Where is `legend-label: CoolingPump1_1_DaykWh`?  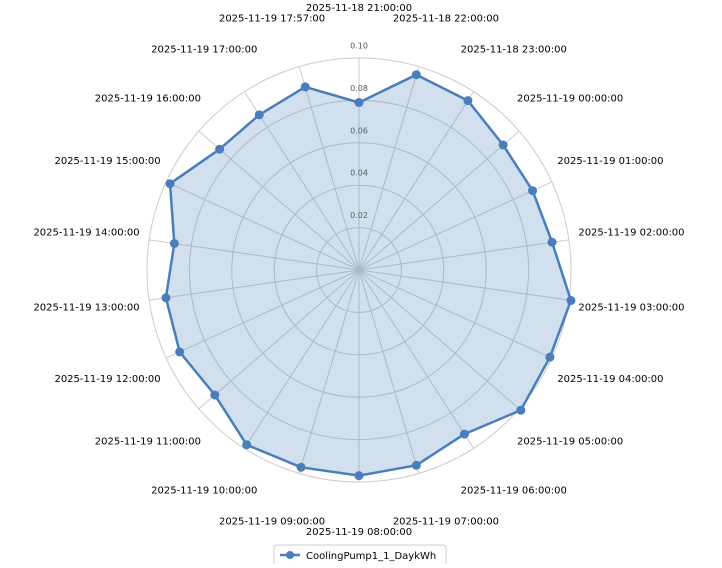 legend-label: CoolingPump1_1_DaykWh is located at coordinates (371, 556).